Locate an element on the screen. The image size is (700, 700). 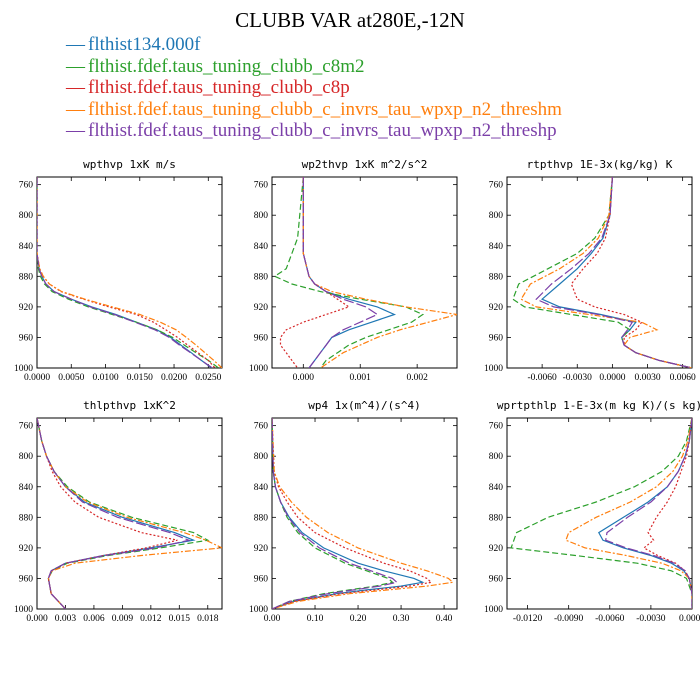
x-tick-label: 0.00 is located at coordinates (272, 619).